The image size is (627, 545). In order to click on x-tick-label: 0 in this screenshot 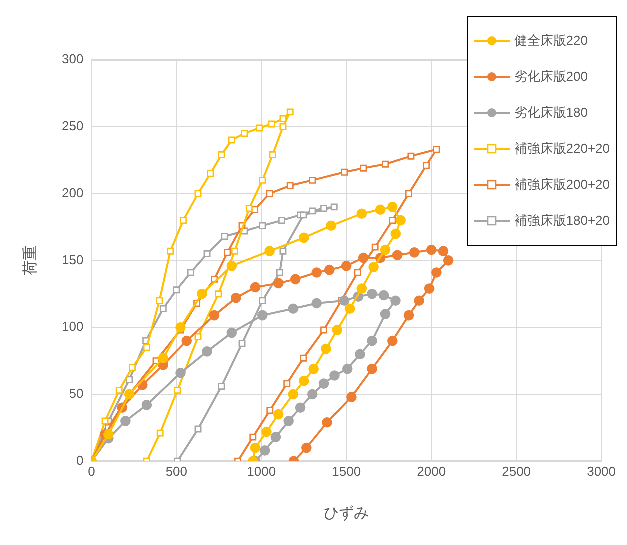, I will do `click(92, 471)`.